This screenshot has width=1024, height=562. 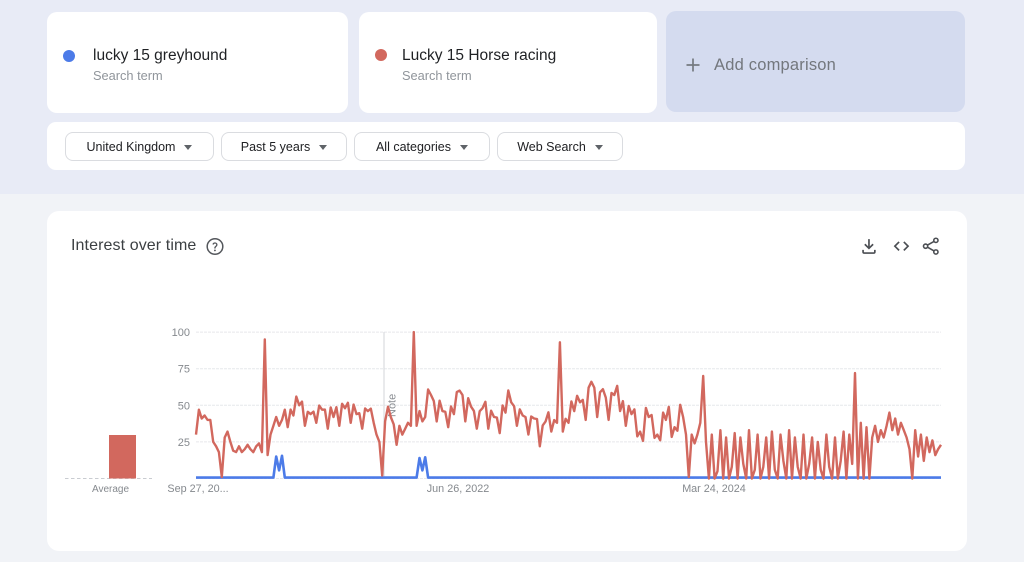 I want to click on svg-text: 50, so click(x=184, y=406).